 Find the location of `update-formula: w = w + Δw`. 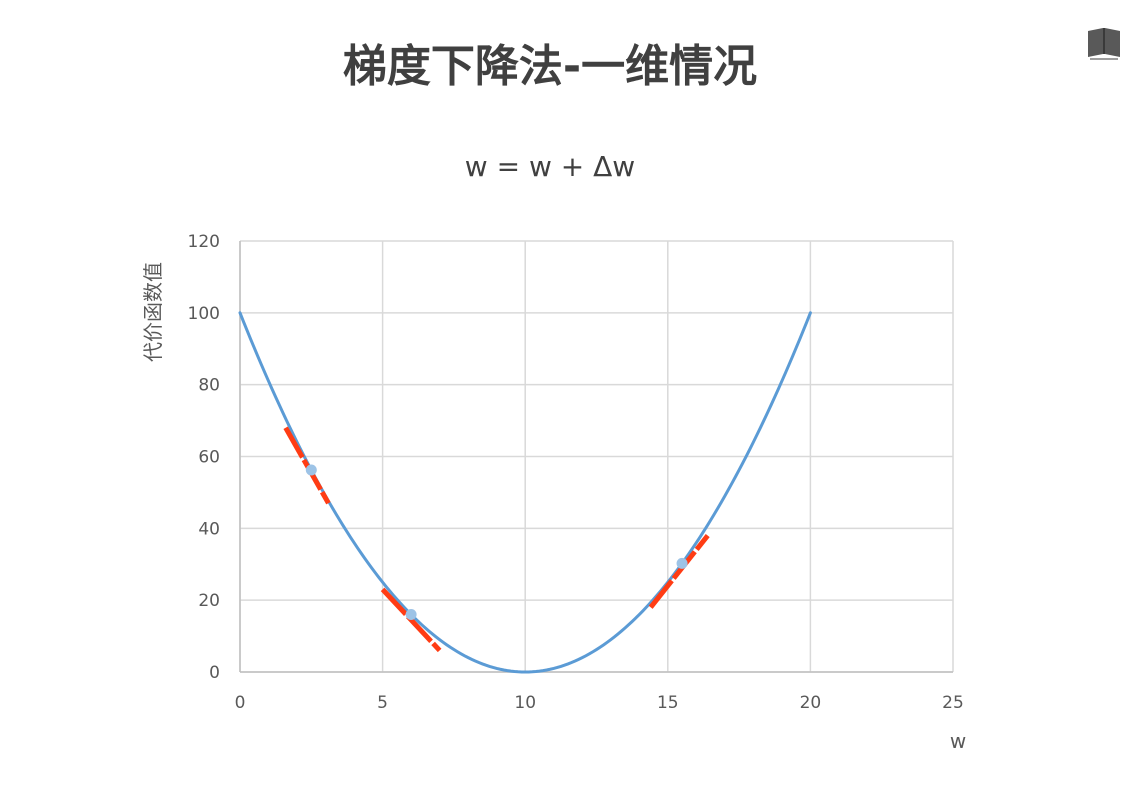

update-formula: w = w + Δw is located at coordinates (550, 166).